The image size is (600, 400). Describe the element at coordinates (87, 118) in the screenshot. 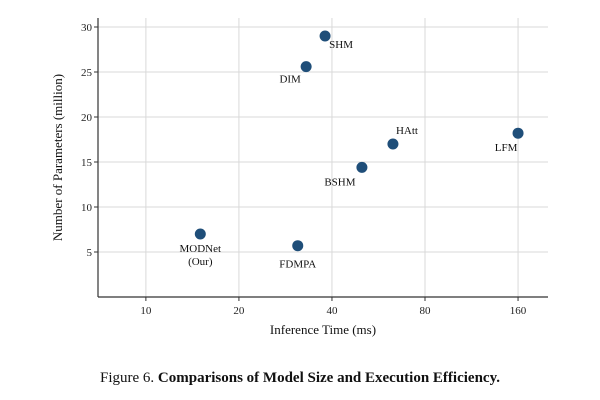

I see `y-tick-label-3: 20` at that location.